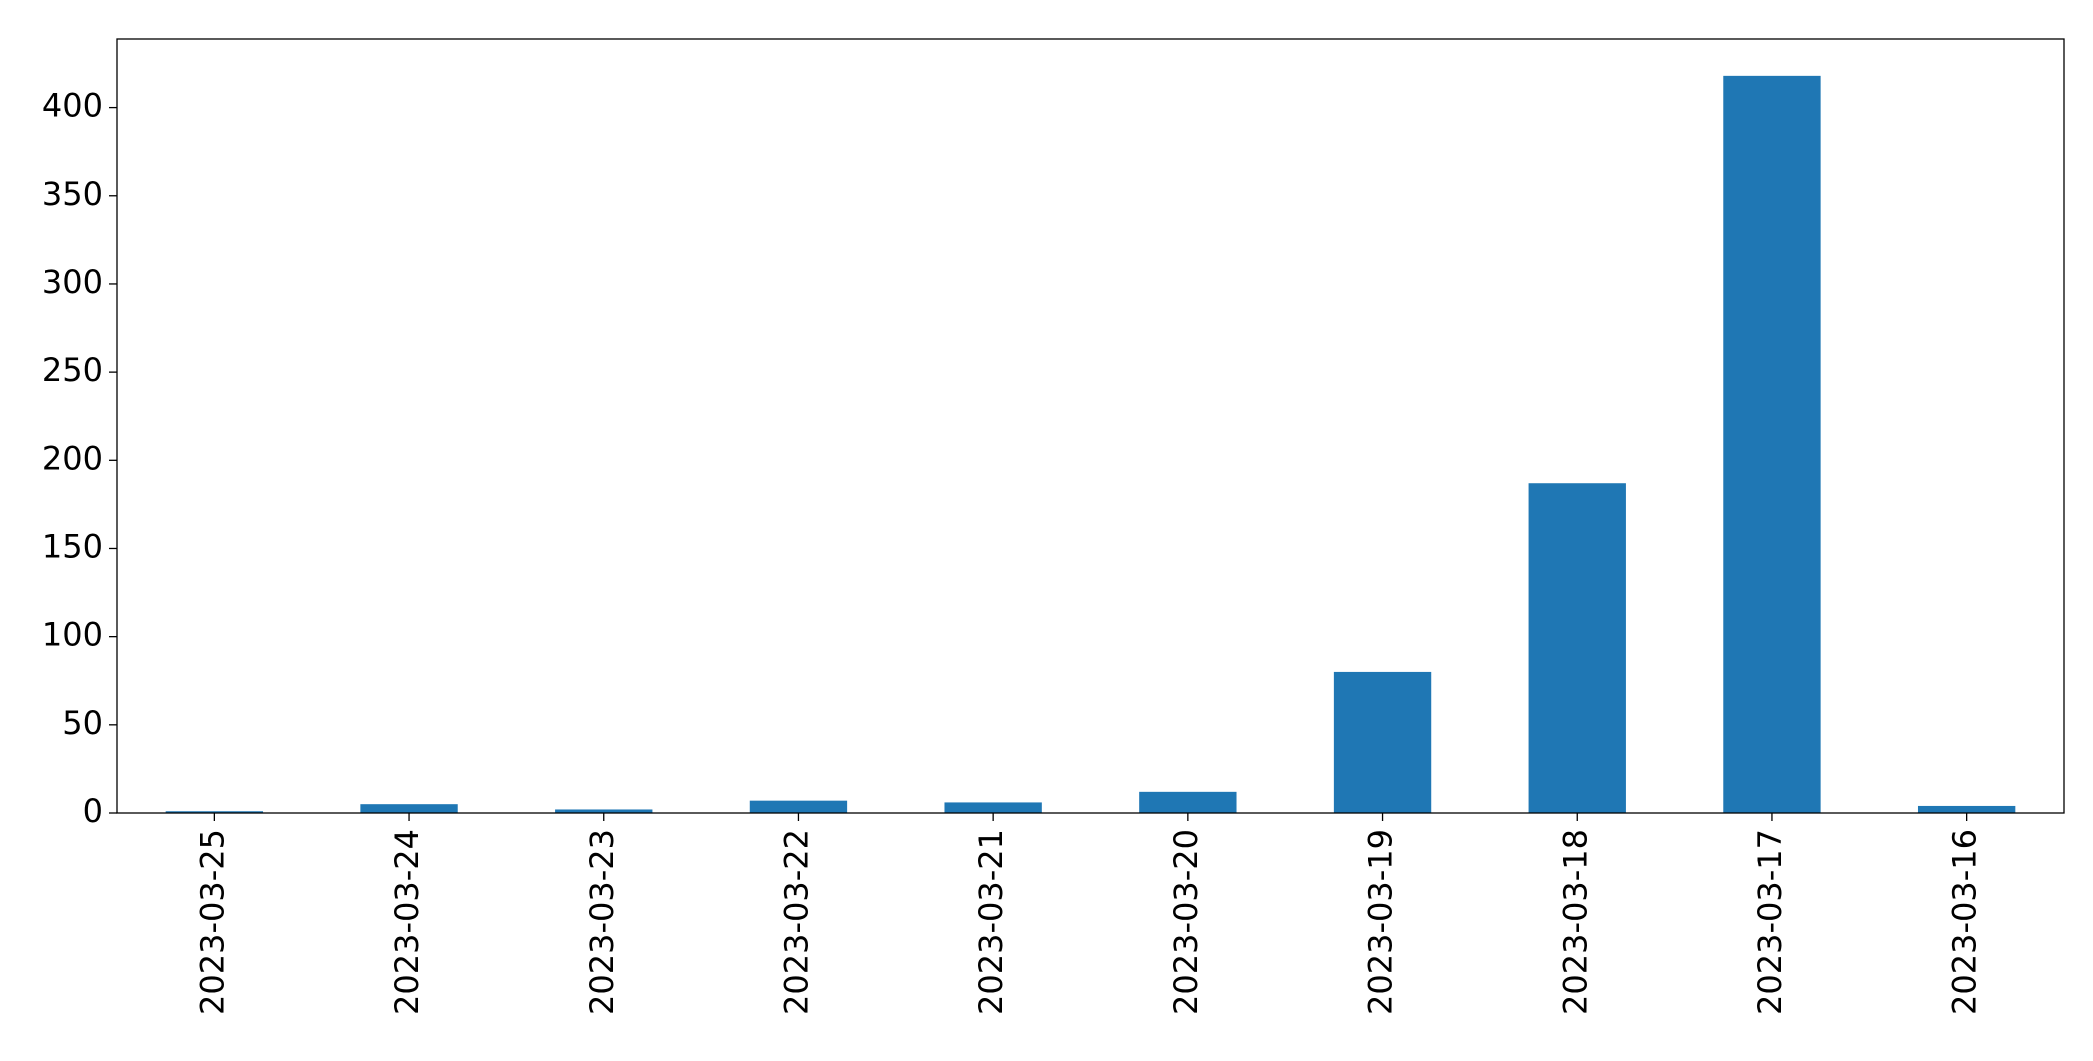 Image resolution: width=2093 pixels, height=1061 pixels. I want to click on x-tick-label: 2023-03-16, so click(1965, 922).